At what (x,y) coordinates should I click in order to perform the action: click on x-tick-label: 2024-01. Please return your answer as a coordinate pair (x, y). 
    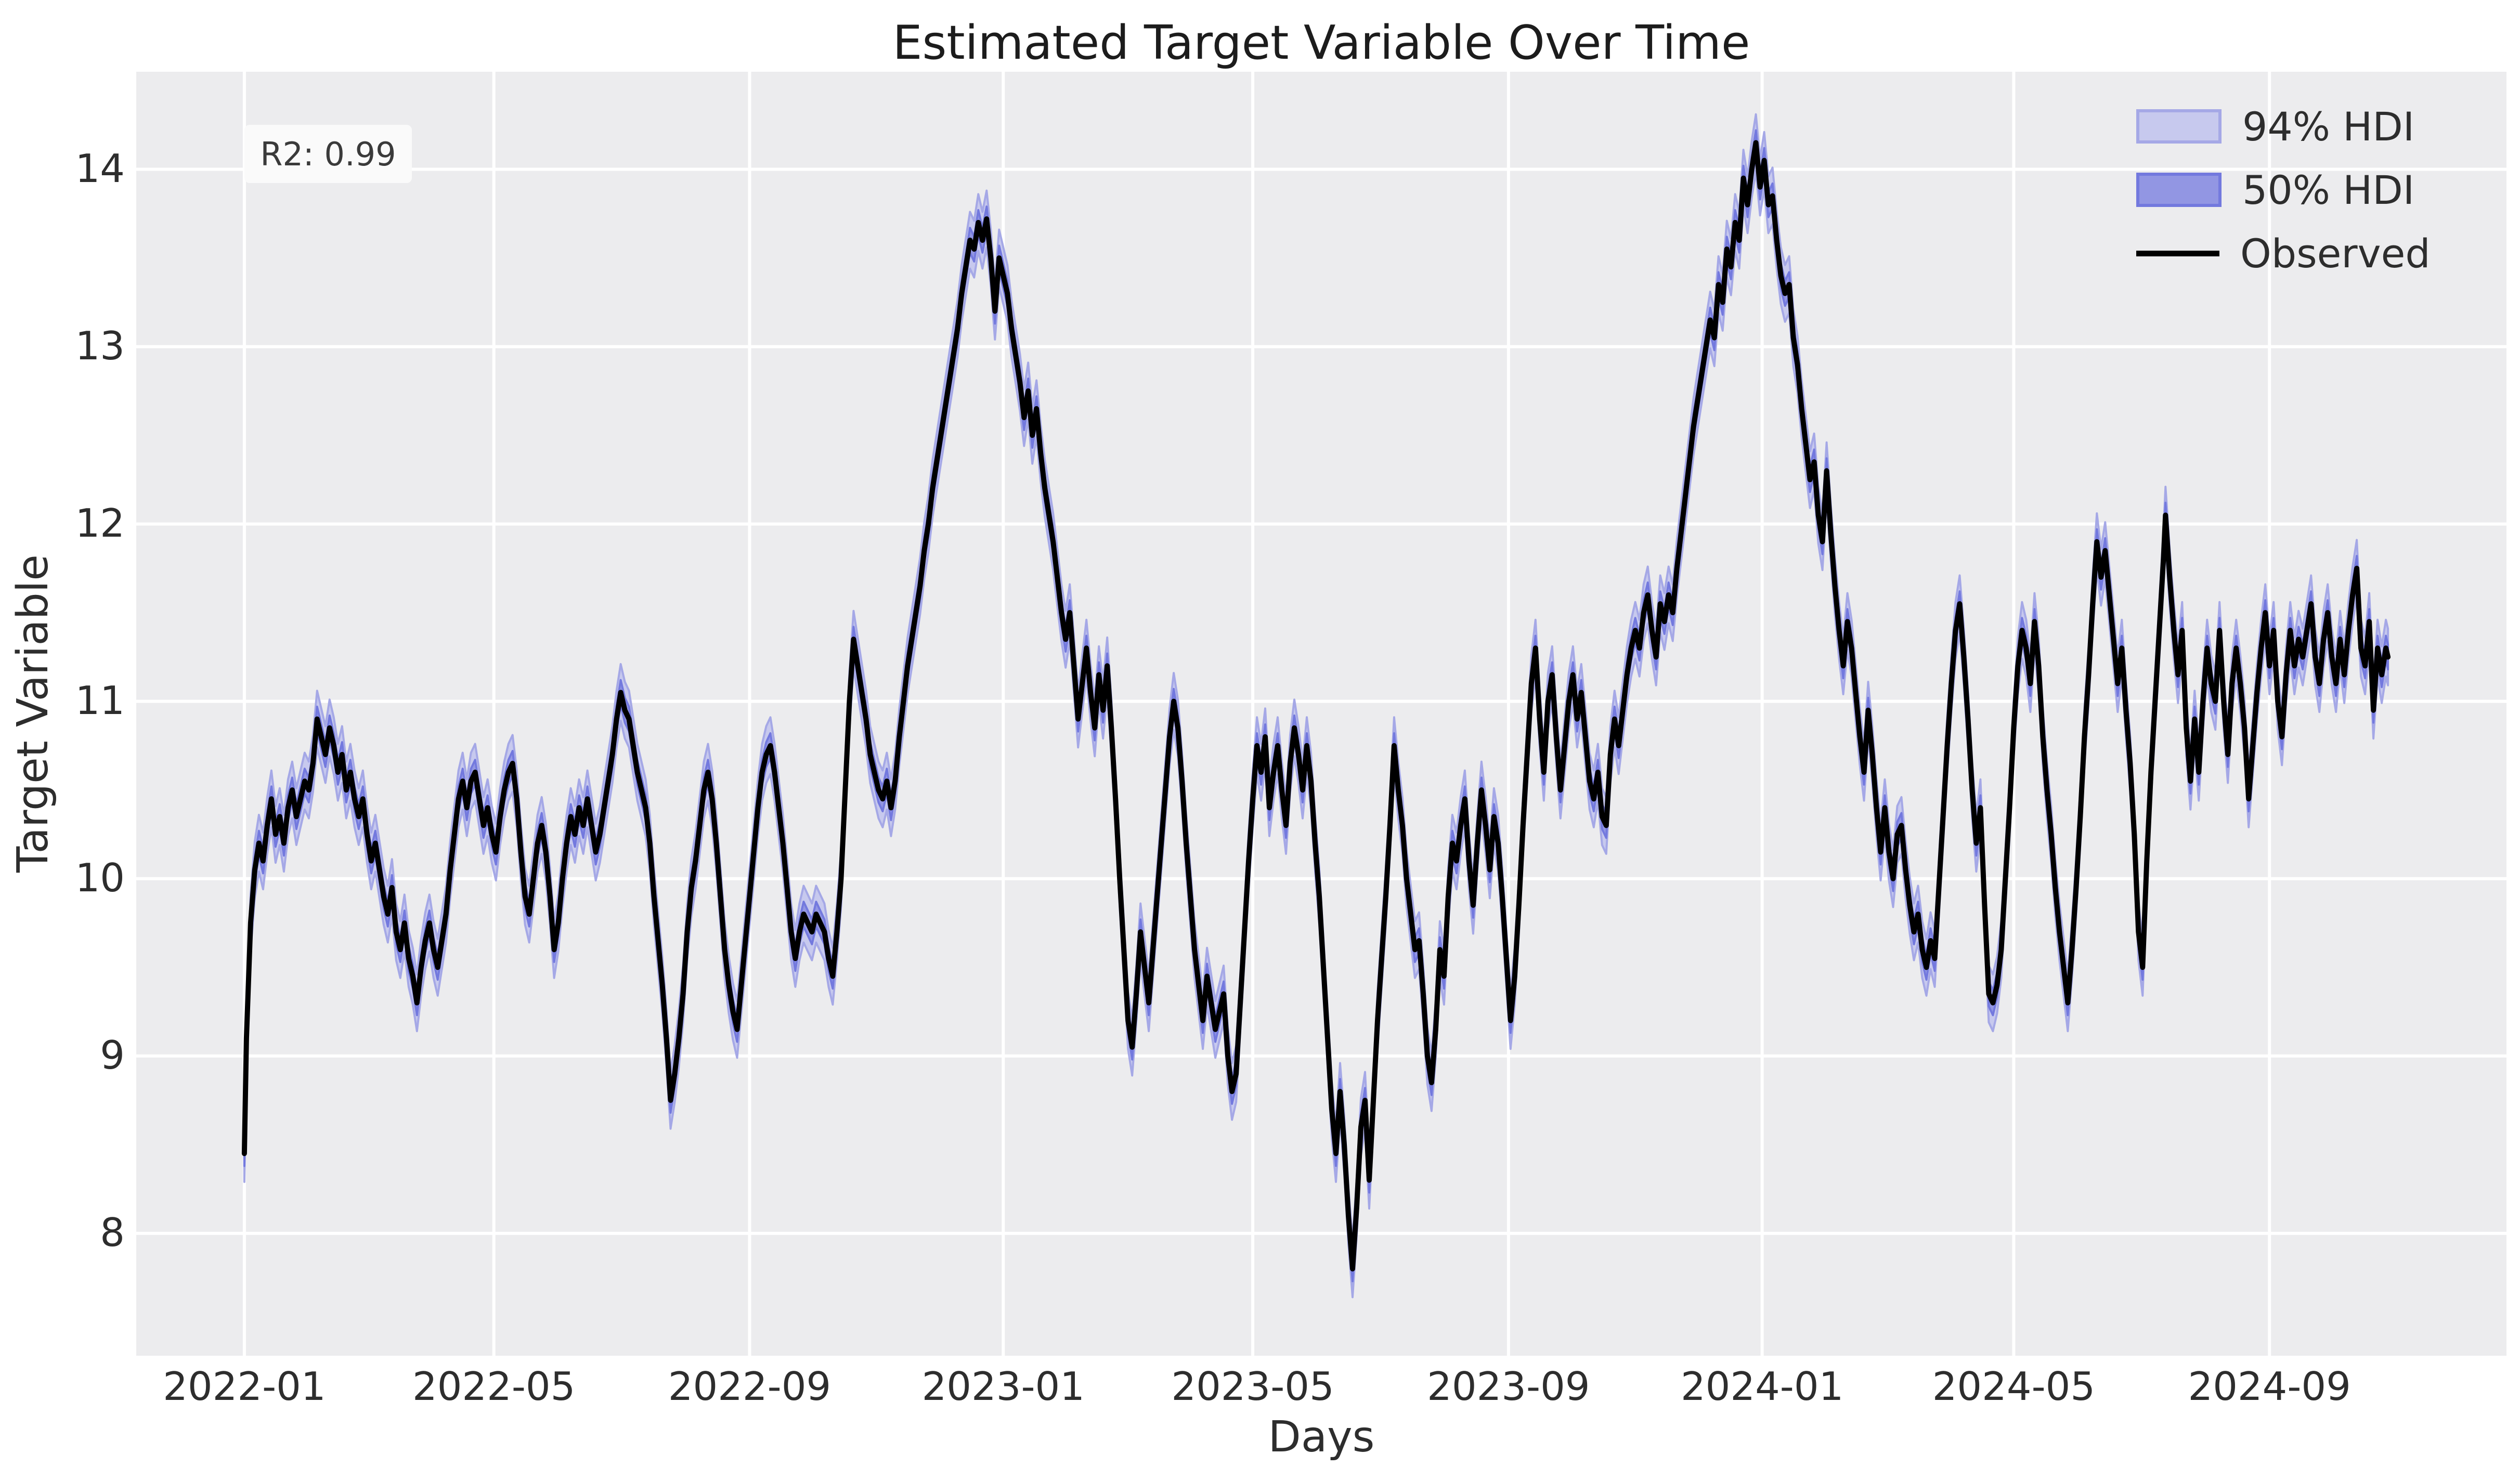
    Looking at the image, I should click on (1762, 1386).